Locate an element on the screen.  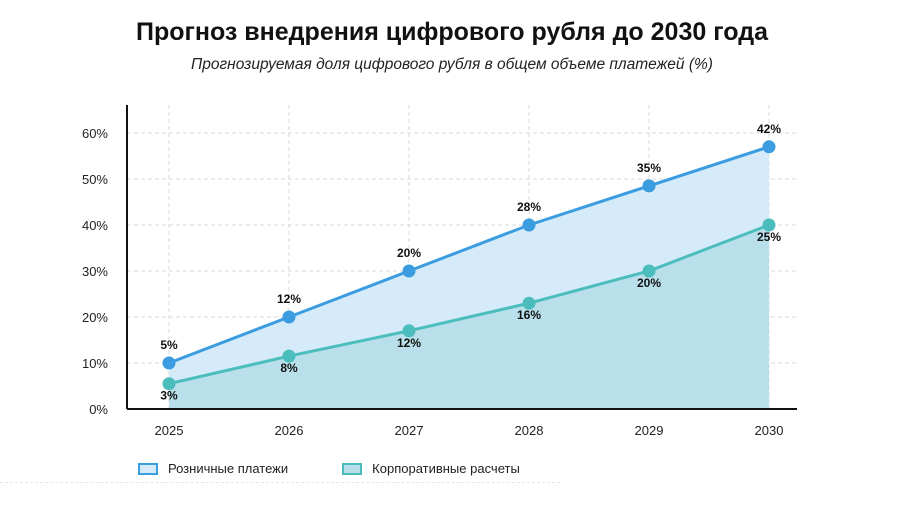
data-label-retail: 20% is located at coordinates (409, 253).